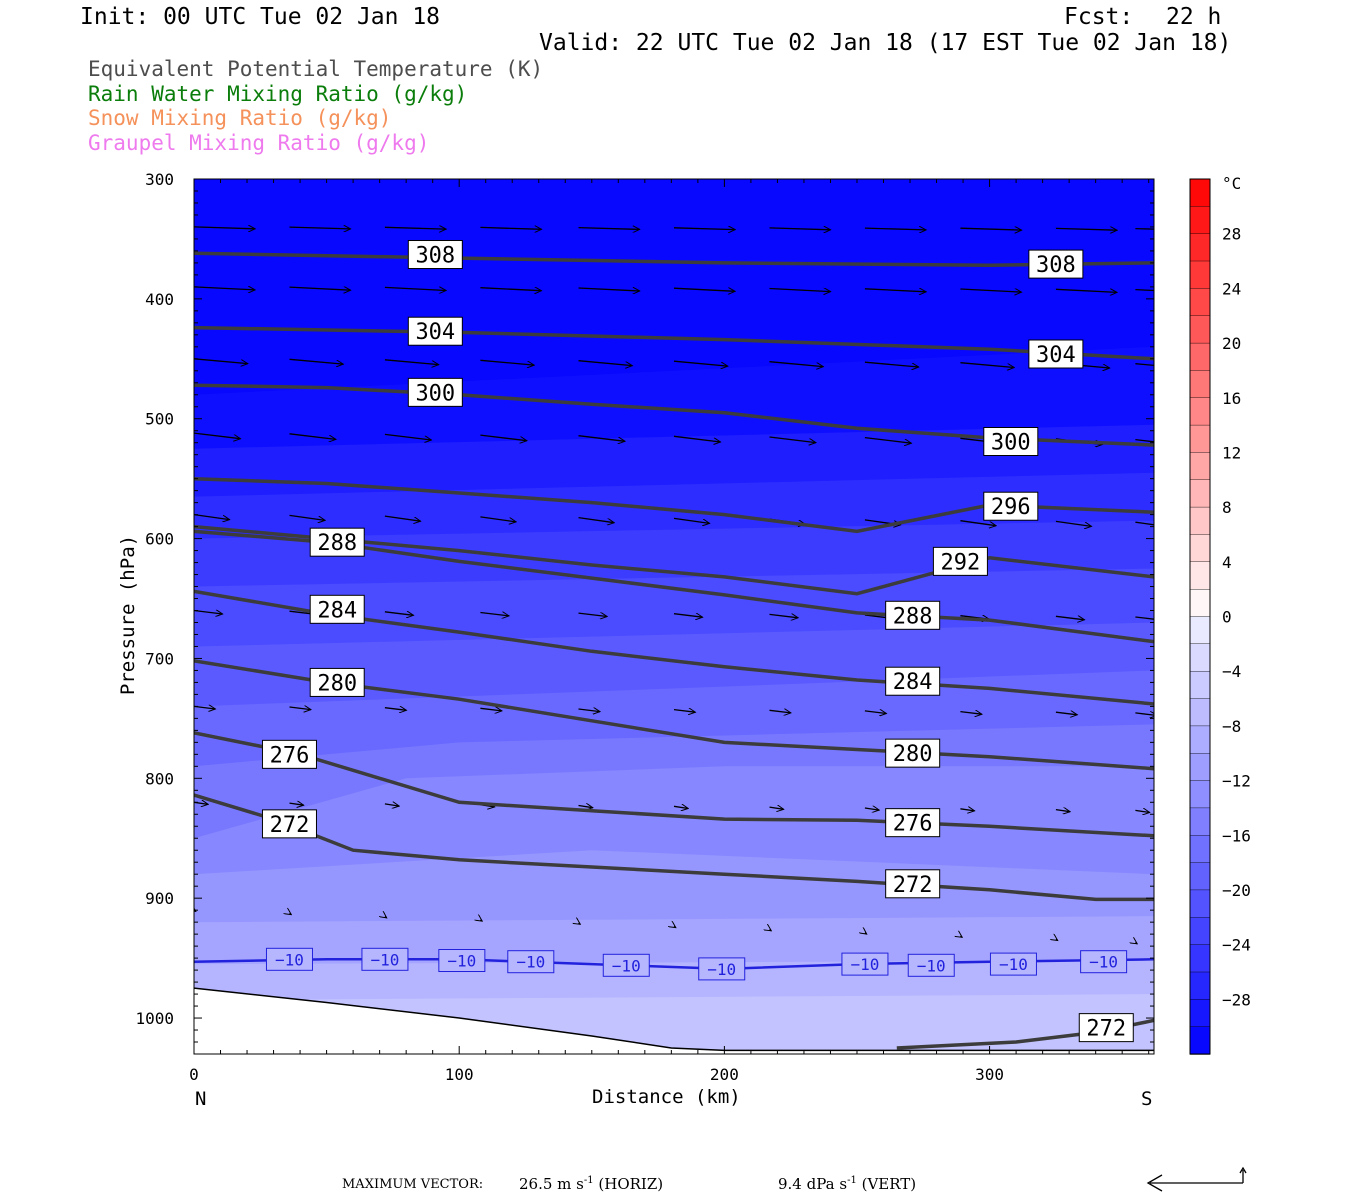 The height and width of the screenshot is (1200, 1350). I want to click on colorbar-frame, so click(1200, 616).